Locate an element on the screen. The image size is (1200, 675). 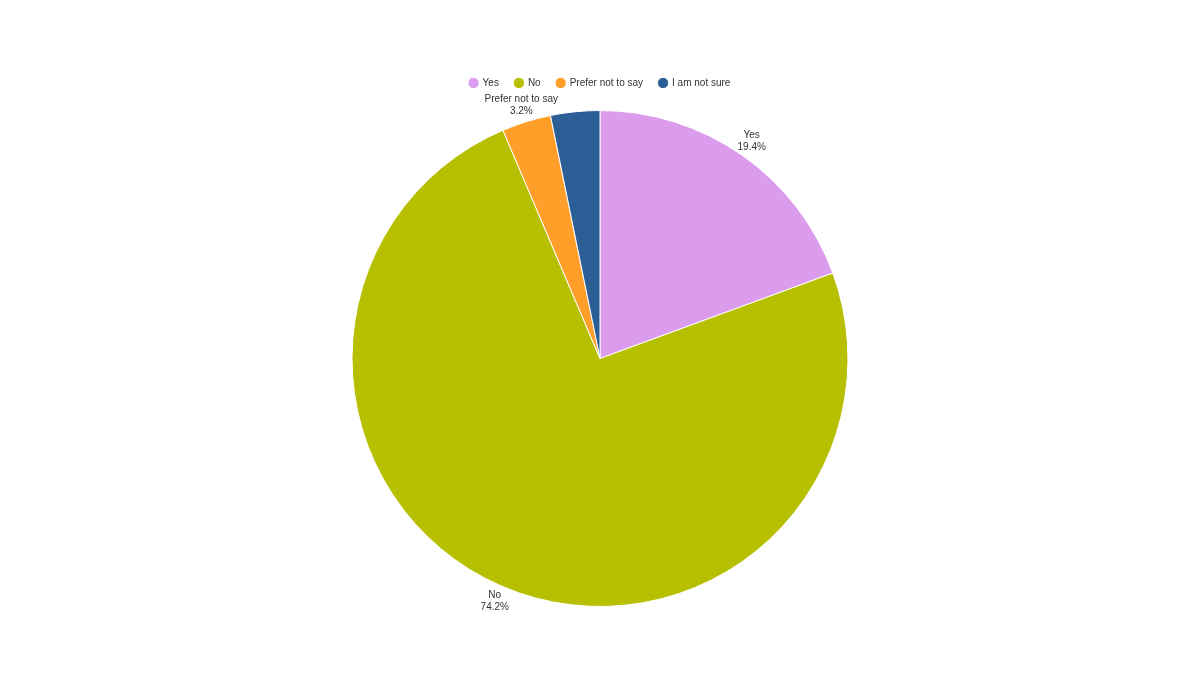
data-label: 3.2% is located at coordinates (521, 111).